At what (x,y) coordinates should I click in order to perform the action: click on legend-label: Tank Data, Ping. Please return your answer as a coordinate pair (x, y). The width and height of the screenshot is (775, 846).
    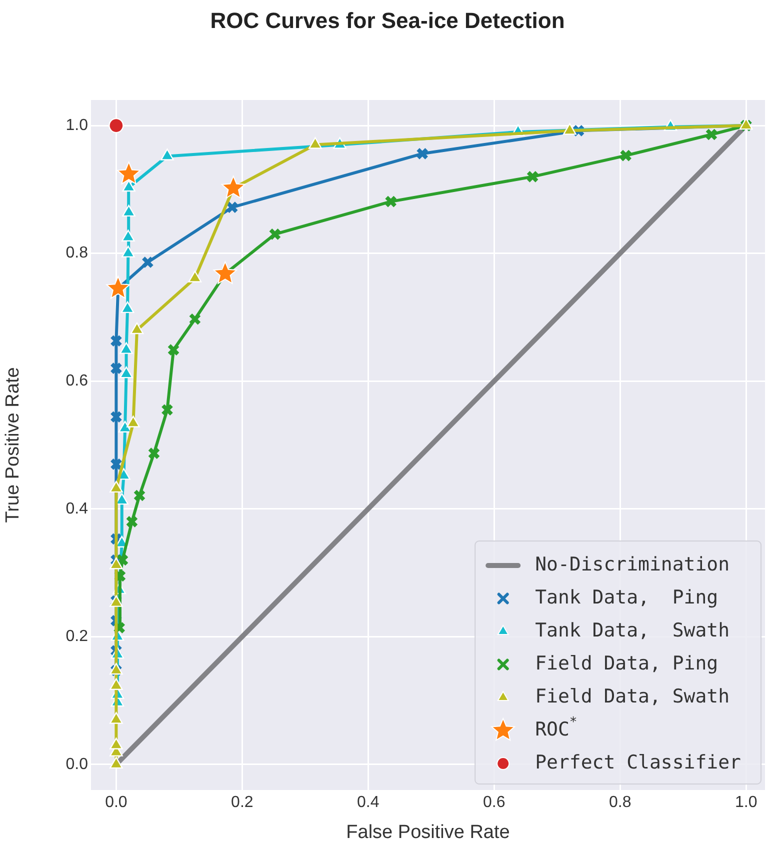
    Looking at the image, I should click on (626, 597).